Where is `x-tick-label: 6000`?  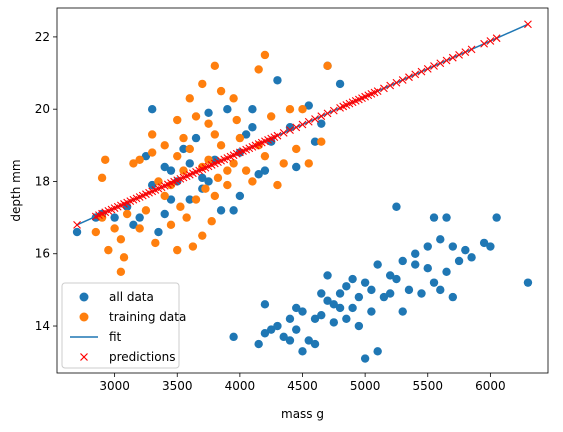 x-tick-label: 6000 is located at coordinates (490, 386).